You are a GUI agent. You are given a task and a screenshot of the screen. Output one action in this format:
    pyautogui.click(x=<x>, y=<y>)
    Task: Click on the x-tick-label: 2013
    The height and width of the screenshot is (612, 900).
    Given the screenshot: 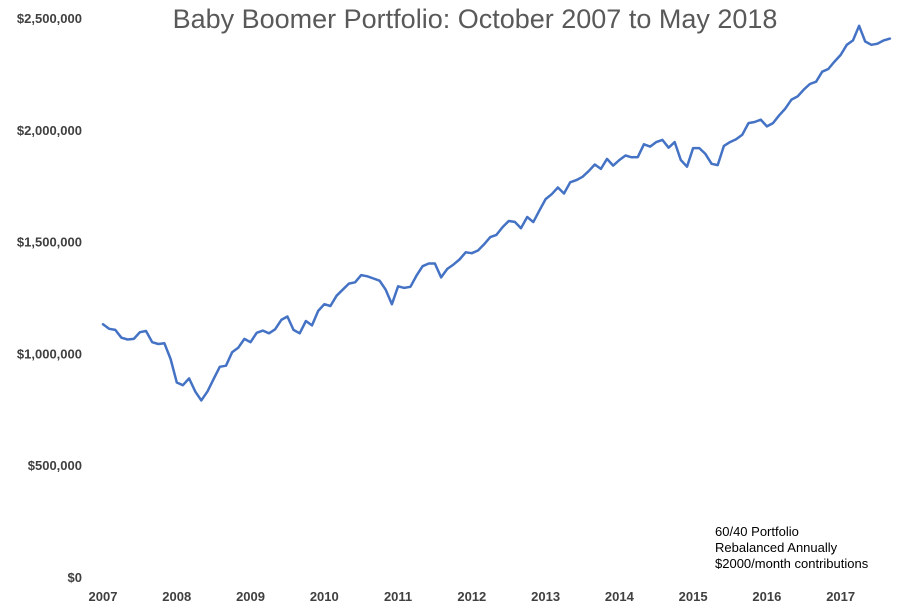 What is the action you would take?
    pyautogui.click(x=545, y=596)
    